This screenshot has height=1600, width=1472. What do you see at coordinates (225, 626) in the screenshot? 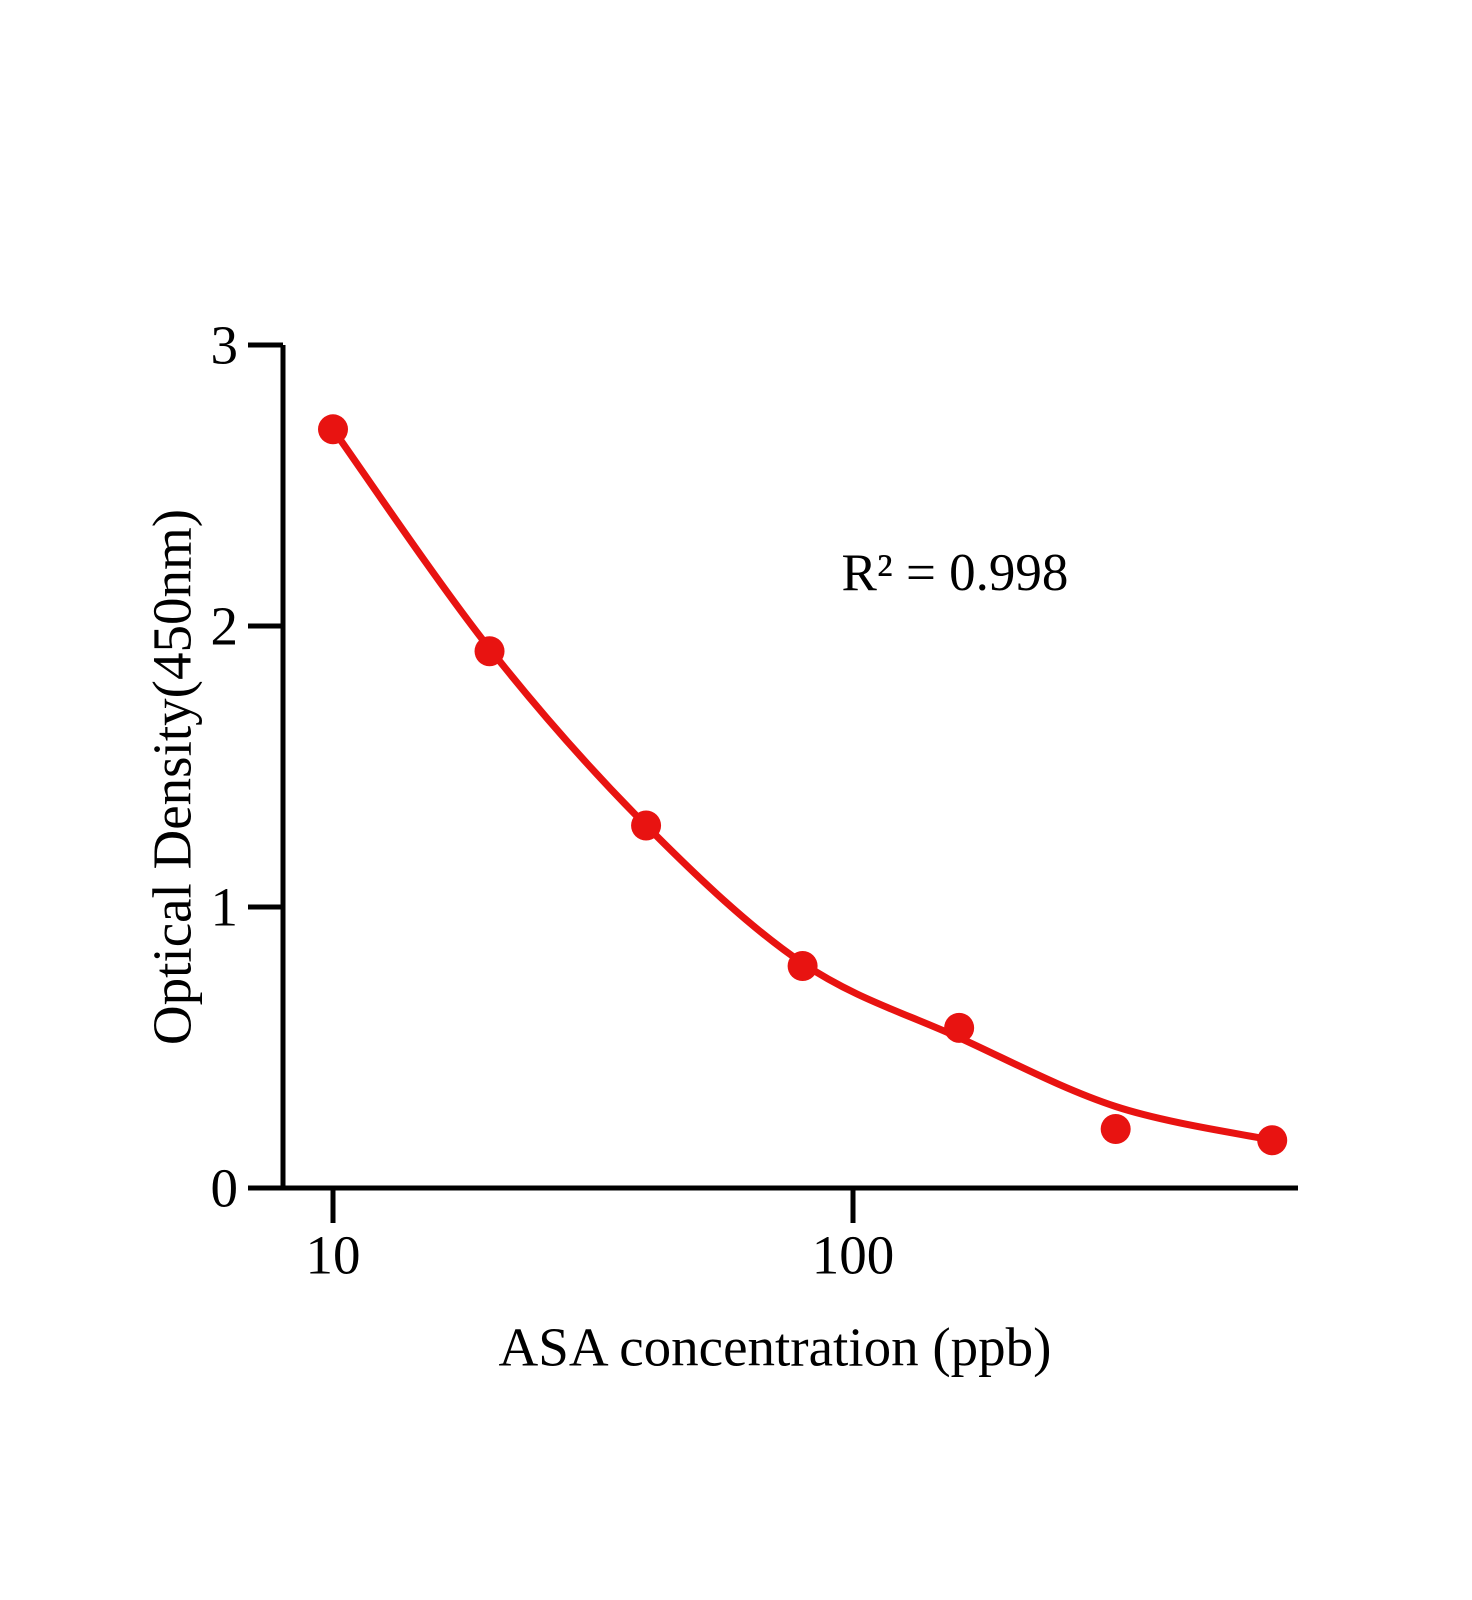
I see `y-tick-label: 2` at bounding box center [225, 626].